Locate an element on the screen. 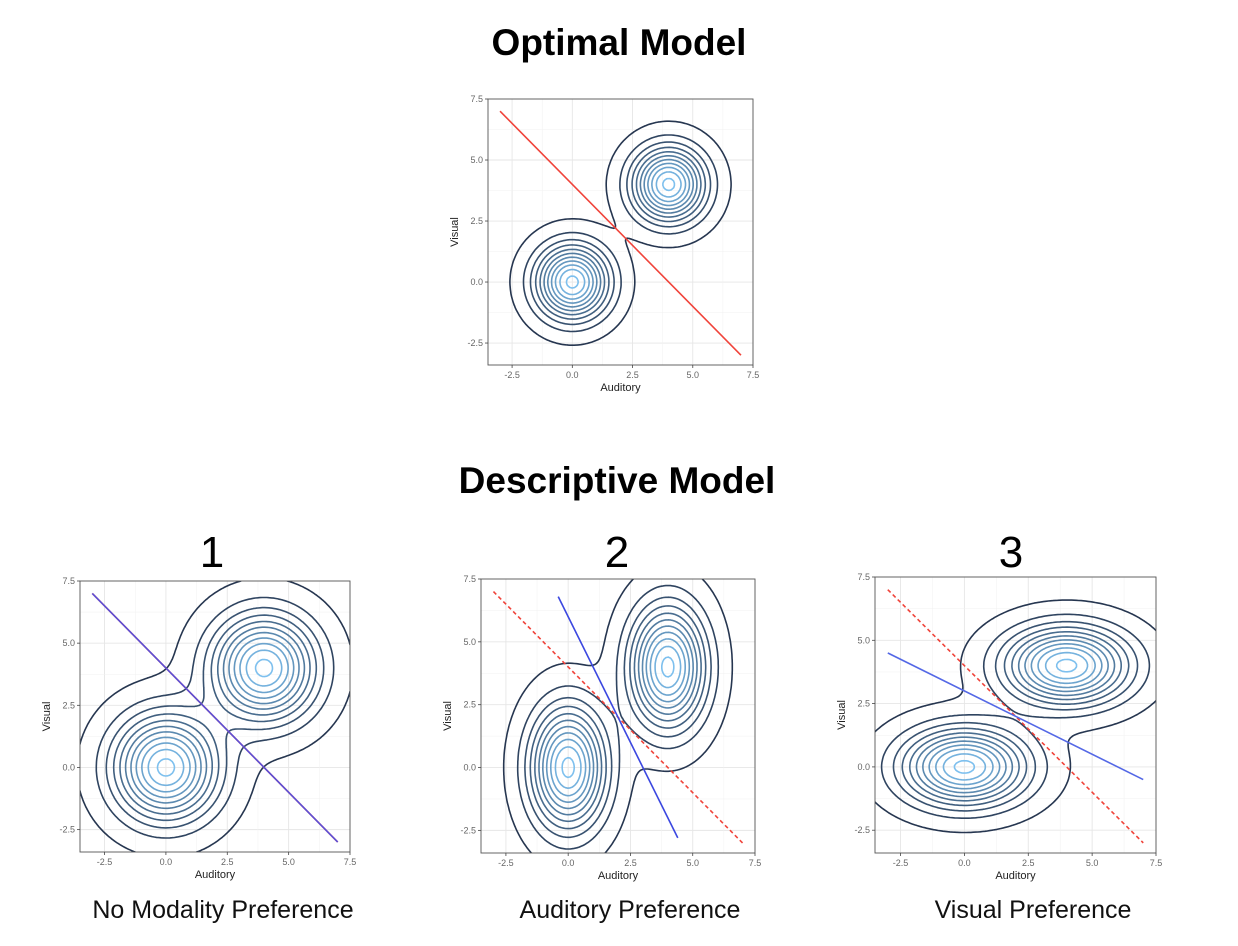 Image resolution: width=1238 pixels, height=946 pixels. panel-1-number: 1 is located at coordinates (212, 552).